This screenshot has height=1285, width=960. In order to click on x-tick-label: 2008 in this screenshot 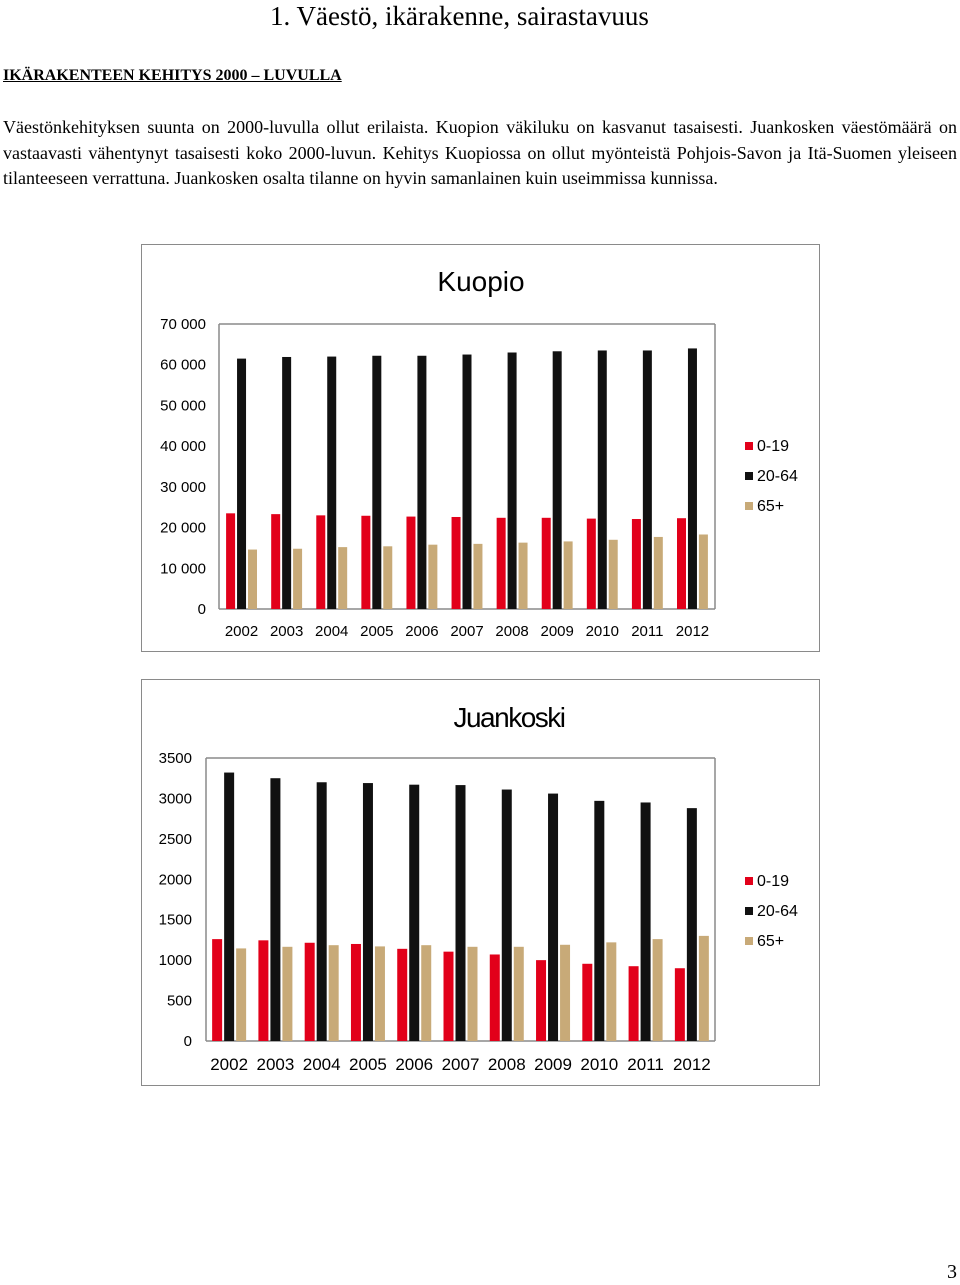, I will do `click(507, 1064)`.